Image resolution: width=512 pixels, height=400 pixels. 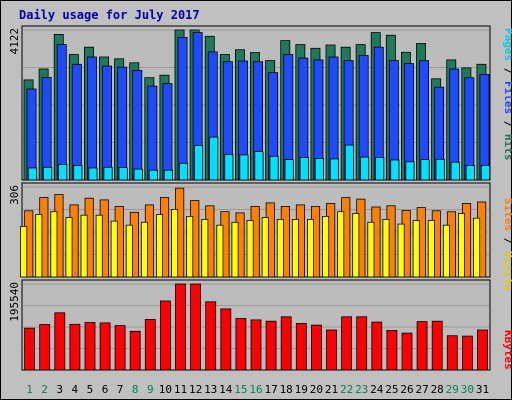 I want to click on x-tick-label-day-3: 3, so click(x=59, y=389).